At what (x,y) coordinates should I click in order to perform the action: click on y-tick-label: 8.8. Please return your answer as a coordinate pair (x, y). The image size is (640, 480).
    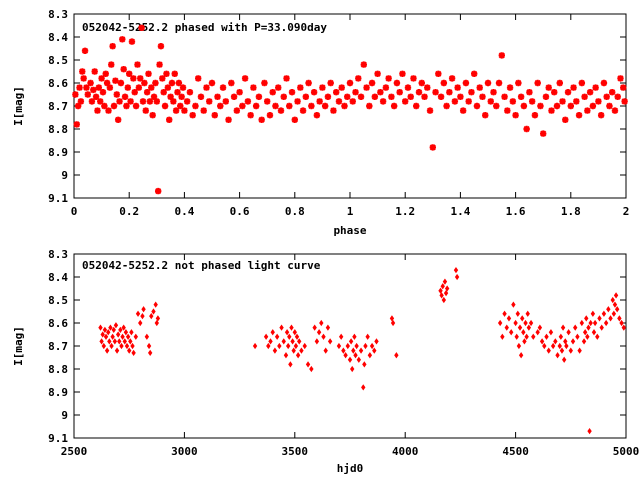
    Looking at the image, I should click on (58, 129).